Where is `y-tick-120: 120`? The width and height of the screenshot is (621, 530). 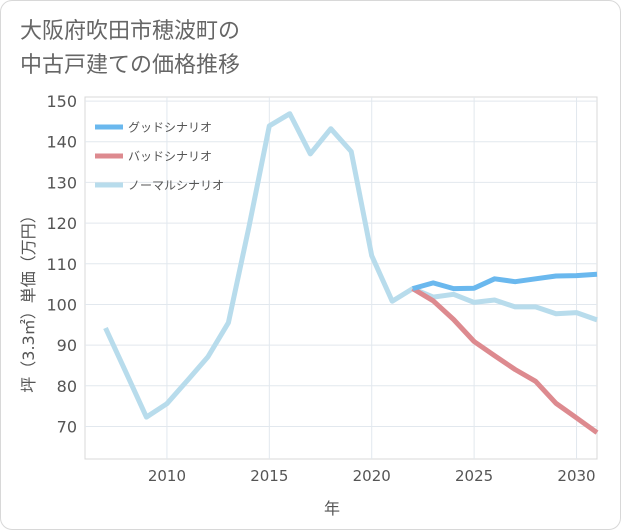
y-tick-120: 120 is located at coordinates (61, 223).